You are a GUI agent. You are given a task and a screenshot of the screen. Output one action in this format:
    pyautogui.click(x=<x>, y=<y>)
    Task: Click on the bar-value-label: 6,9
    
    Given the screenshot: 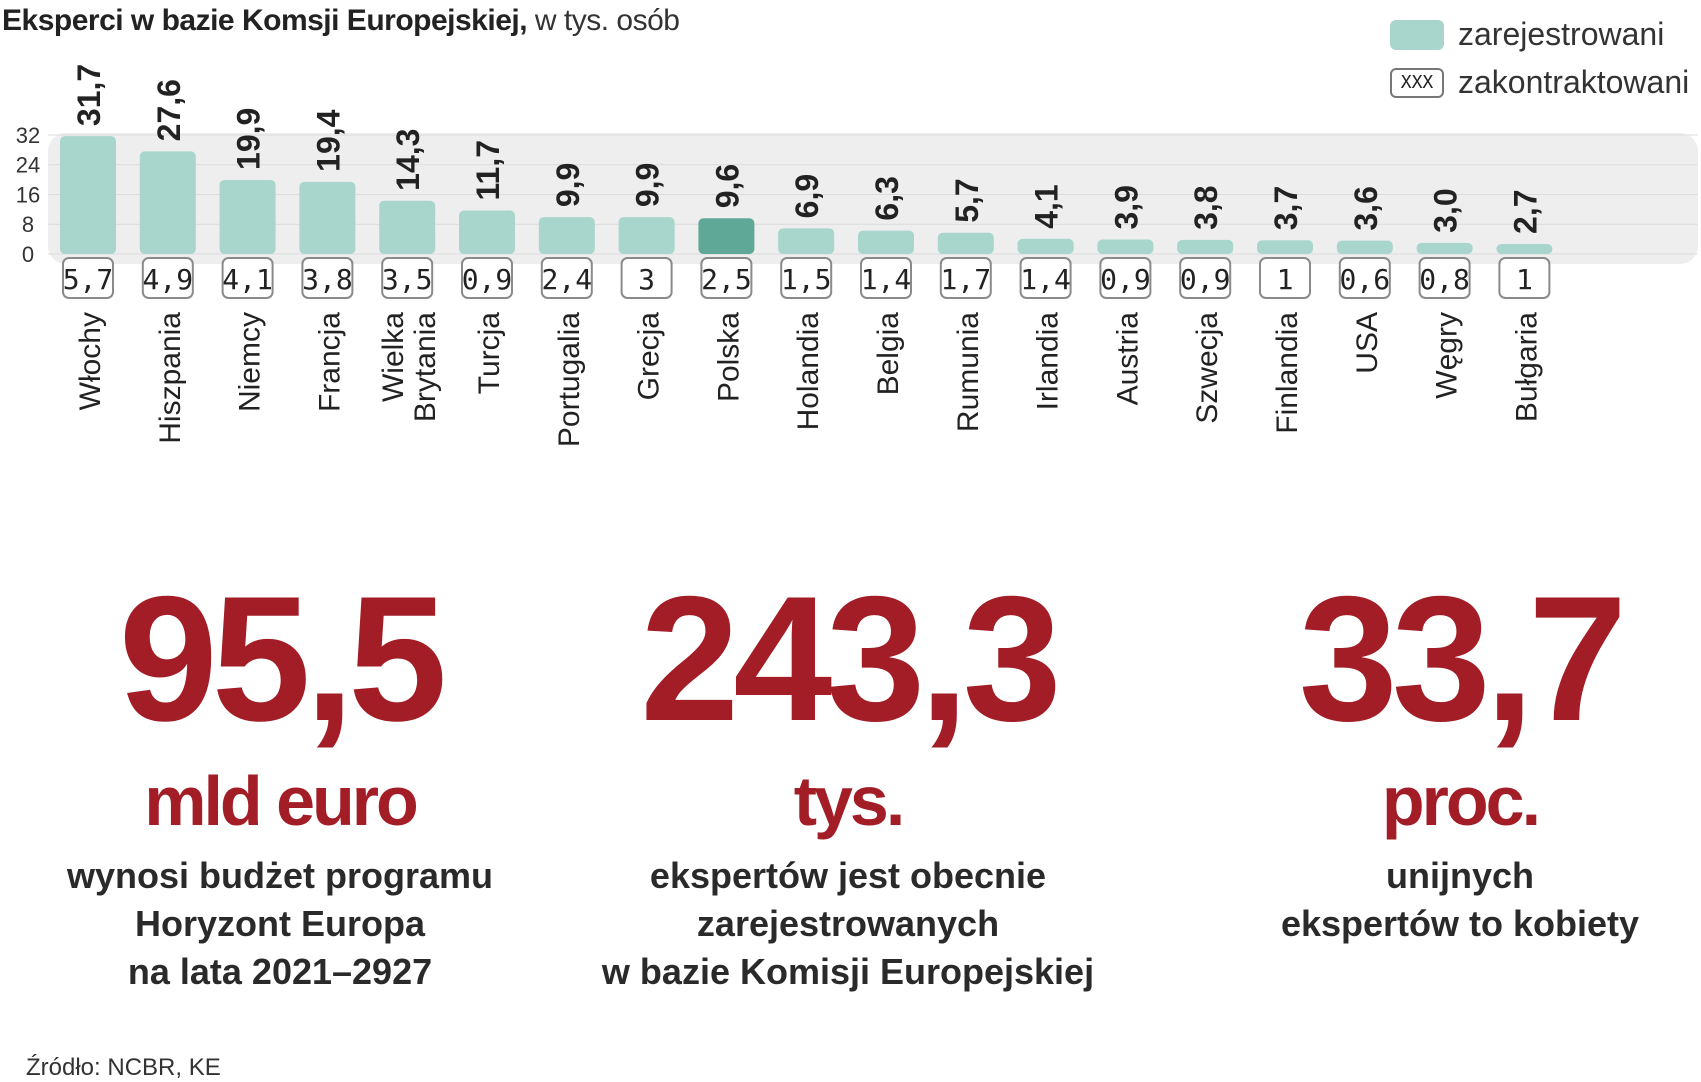 What is the action you would take?
    pyautogui.click(x=807, y=196)
    